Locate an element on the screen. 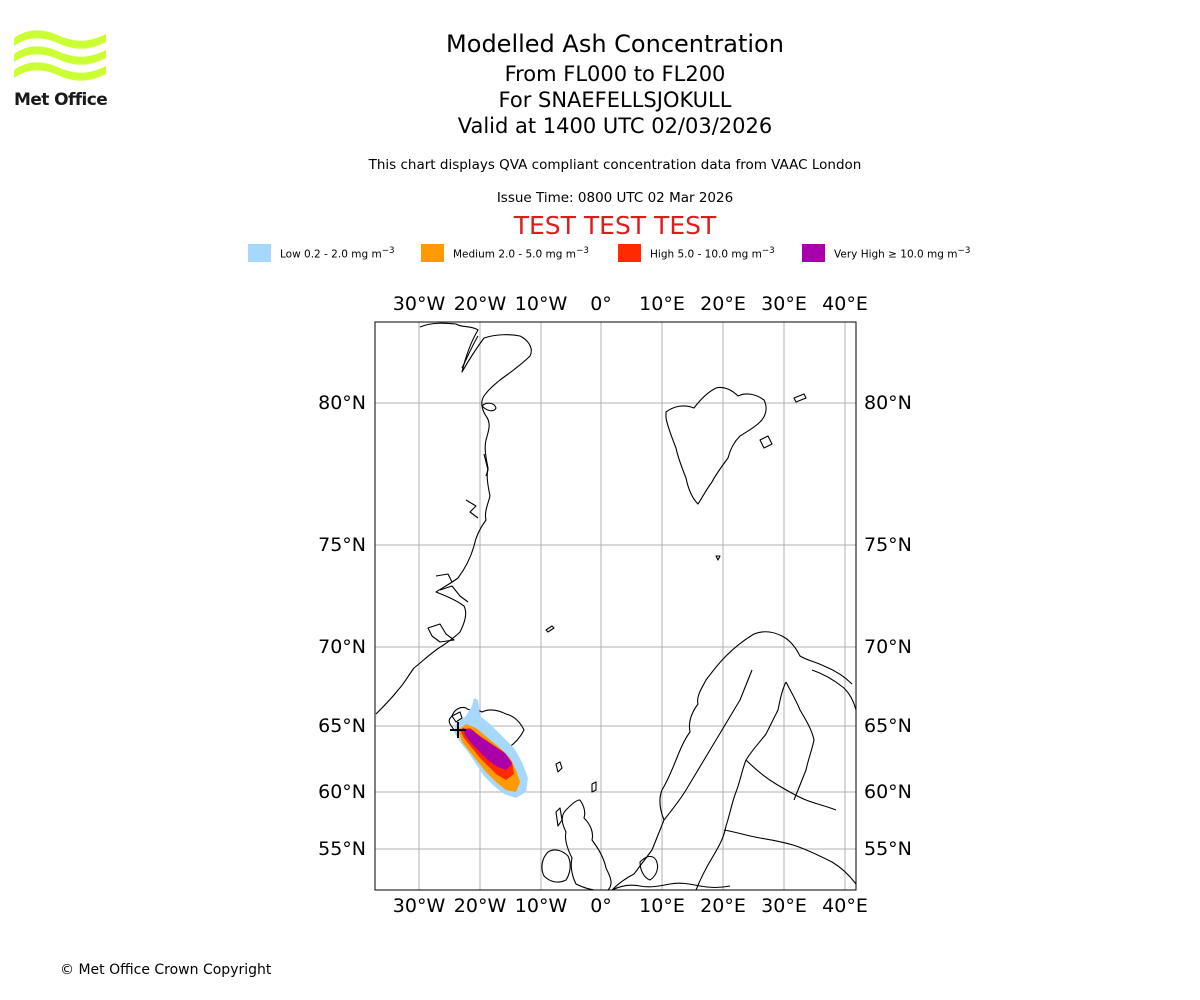 This screenshot has height=1000, width=1200. continent-north is located at coordinates (671, 886).